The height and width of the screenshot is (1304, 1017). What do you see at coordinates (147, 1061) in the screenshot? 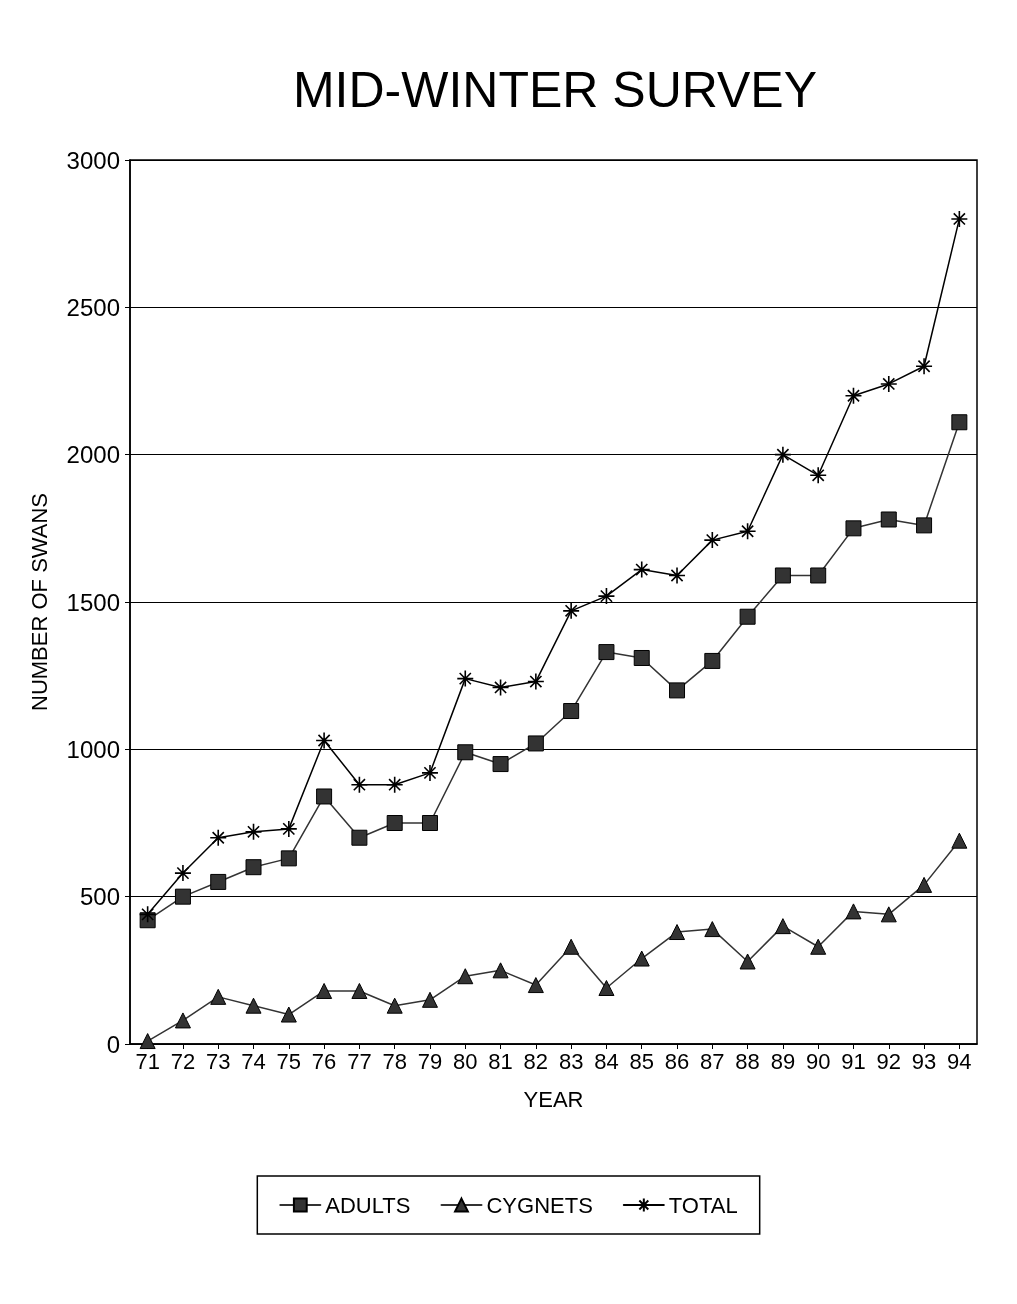
I see `x-tick-label: 71` at bounding box center [147, 1061].